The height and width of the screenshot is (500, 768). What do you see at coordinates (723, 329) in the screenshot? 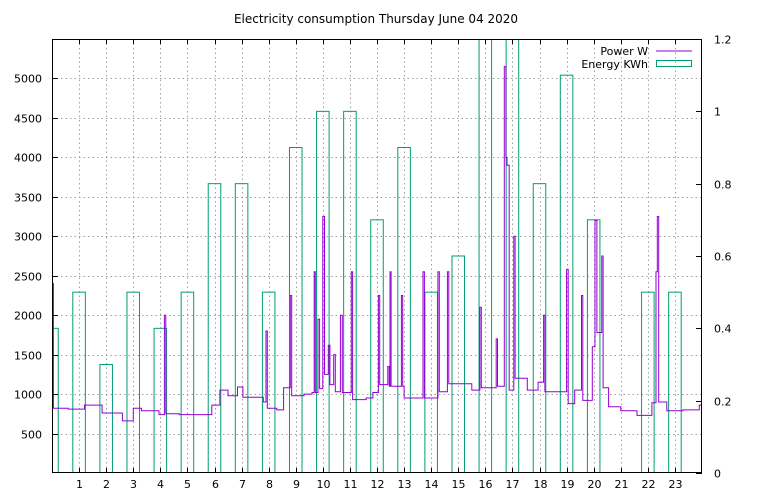
I see `y2-tick-label: 0.4` at bounding box center [723, 329].